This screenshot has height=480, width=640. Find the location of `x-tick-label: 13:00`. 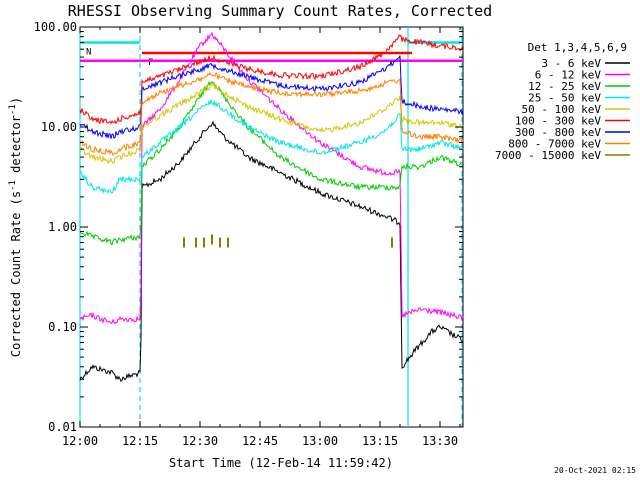

x-tick-label: 13:00 is located at coordinates (320, 441).